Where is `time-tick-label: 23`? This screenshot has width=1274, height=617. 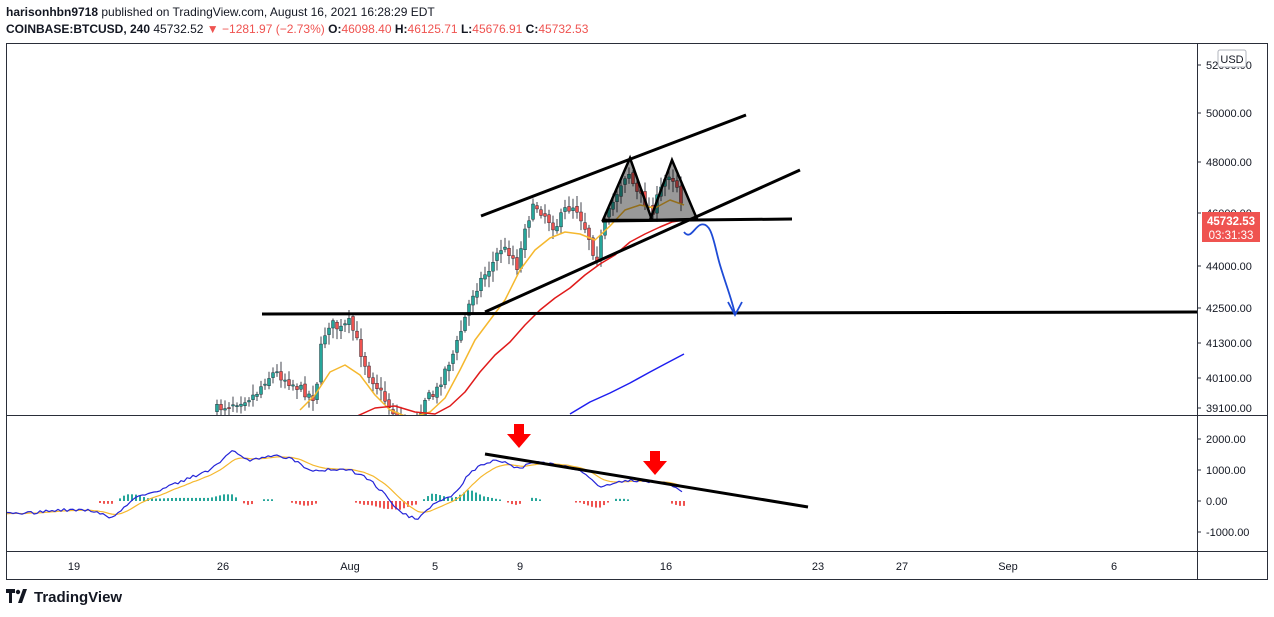 time-tick-label: 23 is located at coordinates (818, 567).